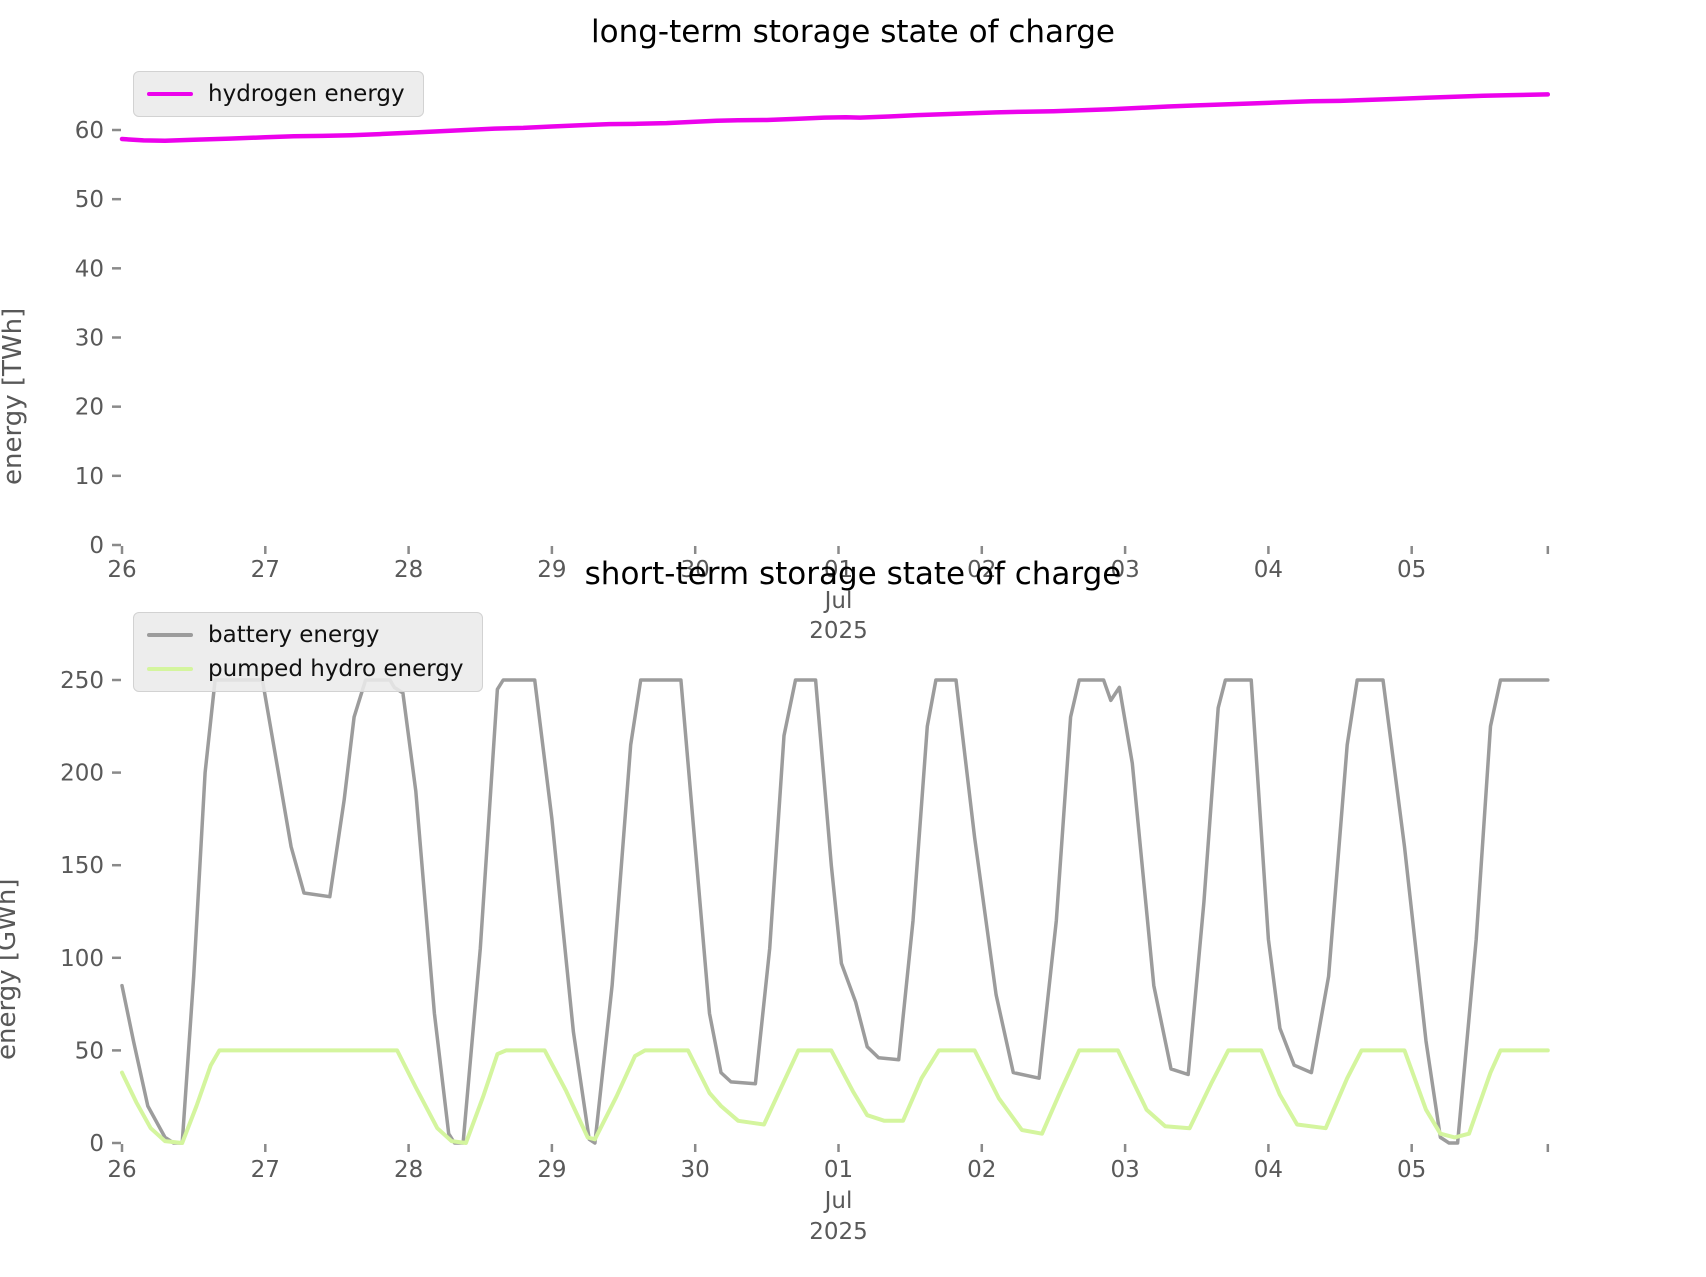 This screenshot has height=1277, width=1706. What do you see at coordinates (89, 131) in the screenshot?
I see `y-tick-label: 60` at bounding box center [89, 131].